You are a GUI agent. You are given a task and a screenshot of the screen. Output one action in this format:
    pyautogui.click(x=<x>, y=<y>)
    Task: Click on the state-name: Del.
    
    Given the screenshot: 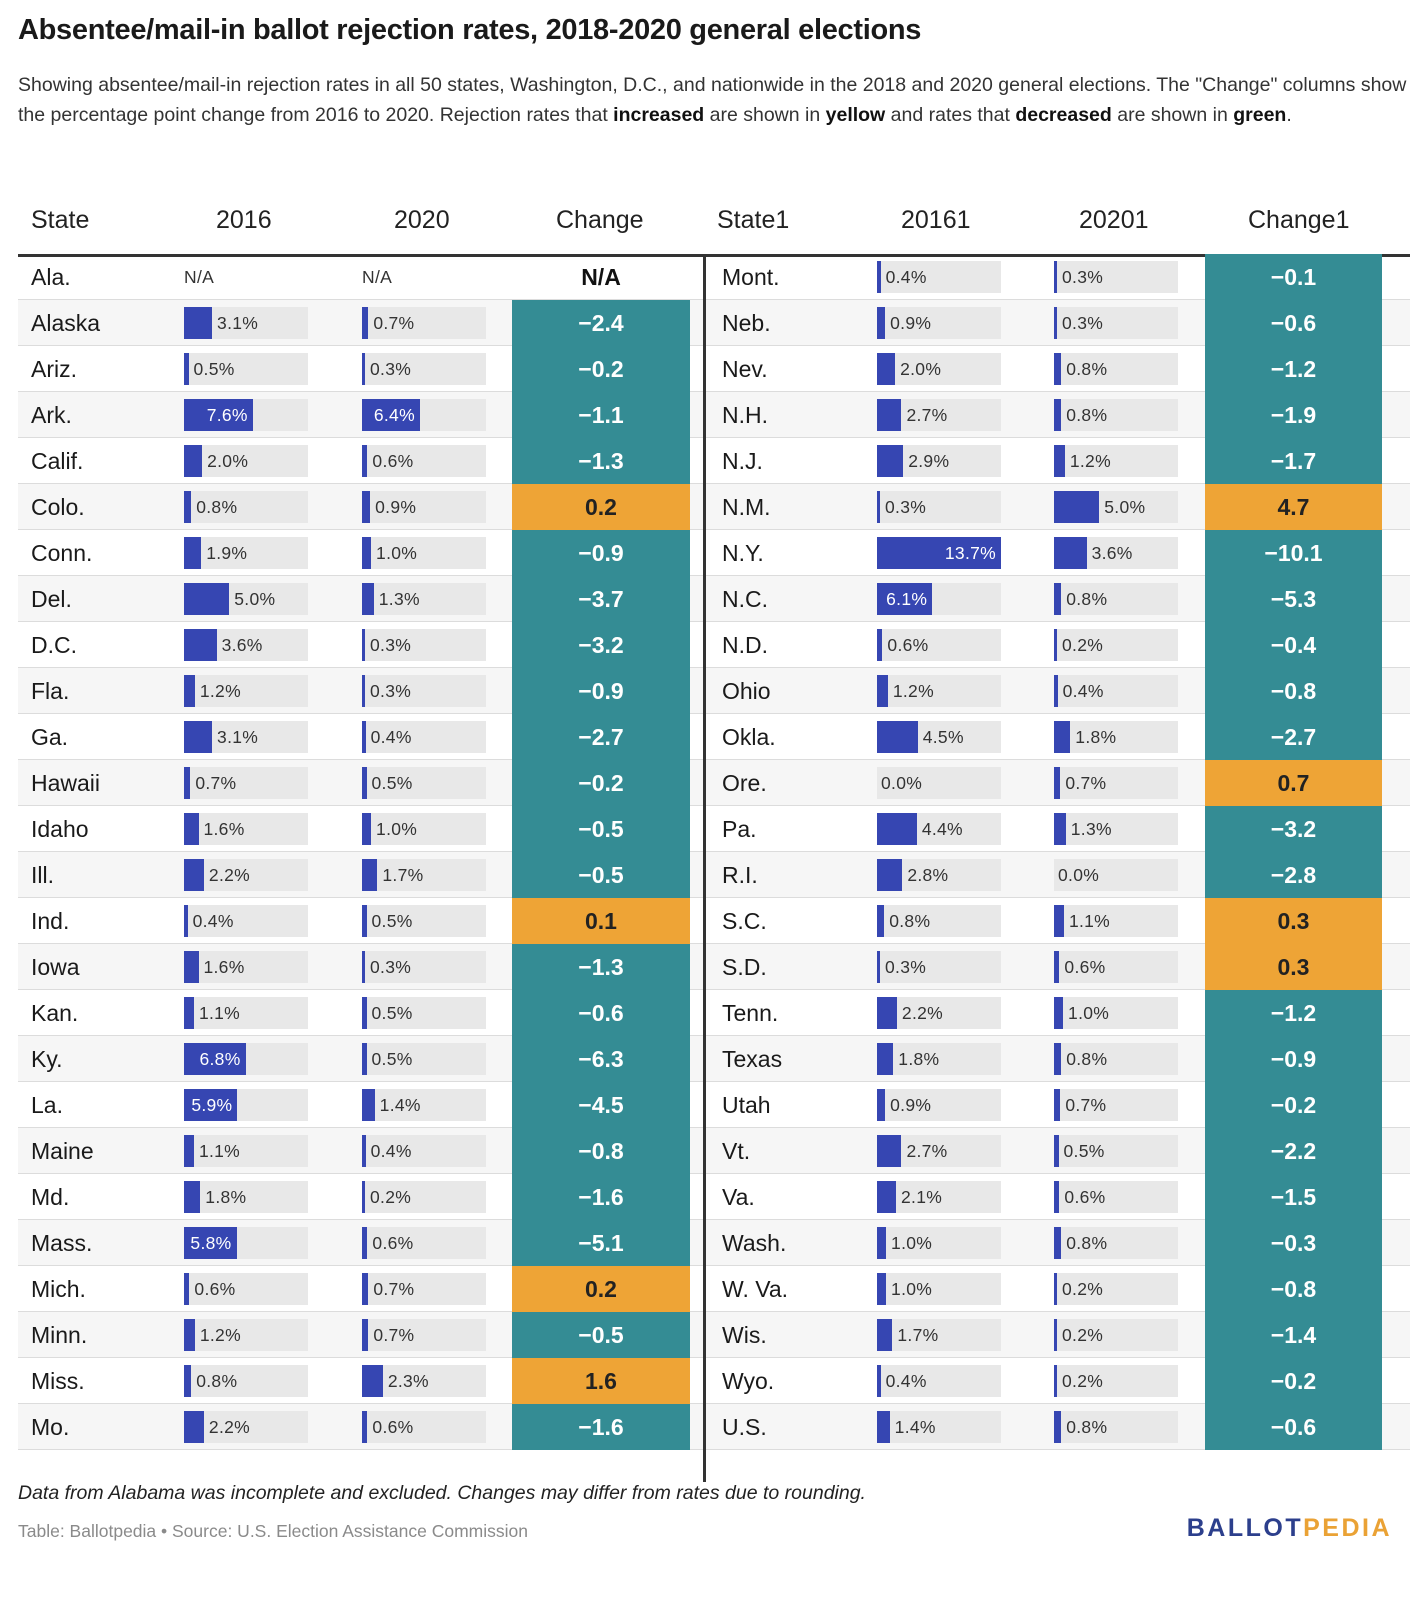 What is the action you would take?
    pyautogui.click(x=51, y=599)
    